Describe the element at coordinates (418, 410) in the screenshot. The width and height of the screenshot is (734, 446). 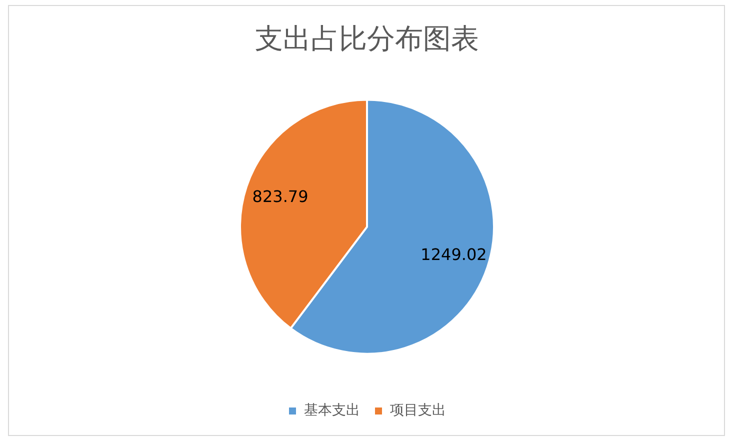
I see `legend-label: 项目支出` at that location.